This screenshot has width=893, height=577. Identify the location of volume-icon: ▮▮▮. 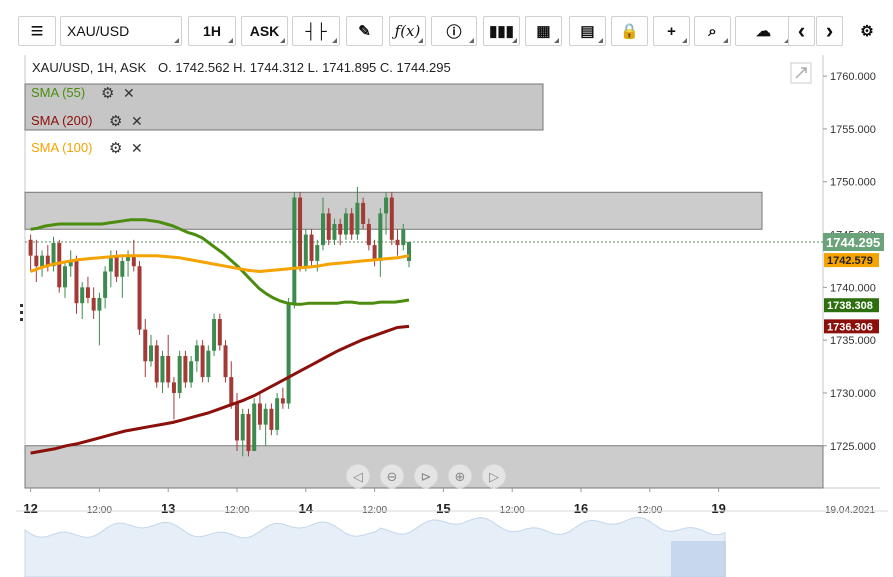
(501, 31).